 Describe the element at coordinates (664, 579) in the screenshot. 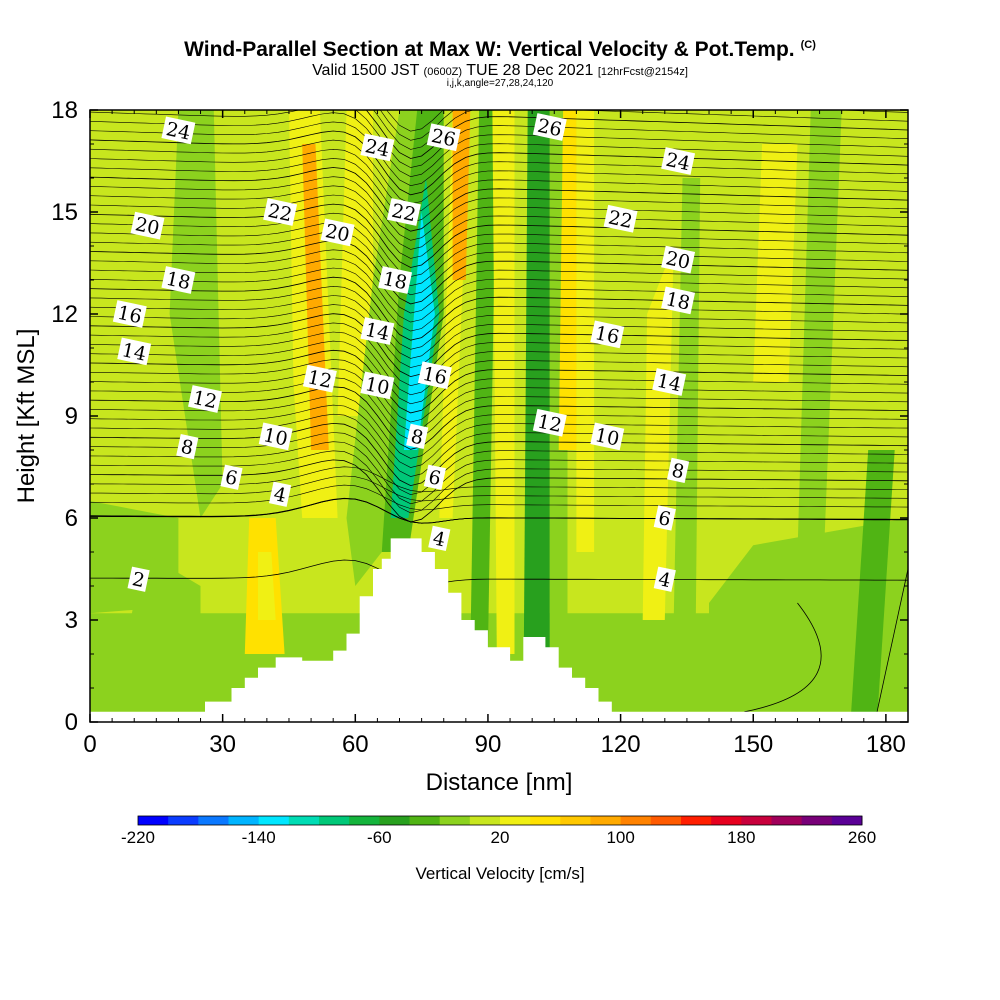

I see `contour-label: 4` at that location.